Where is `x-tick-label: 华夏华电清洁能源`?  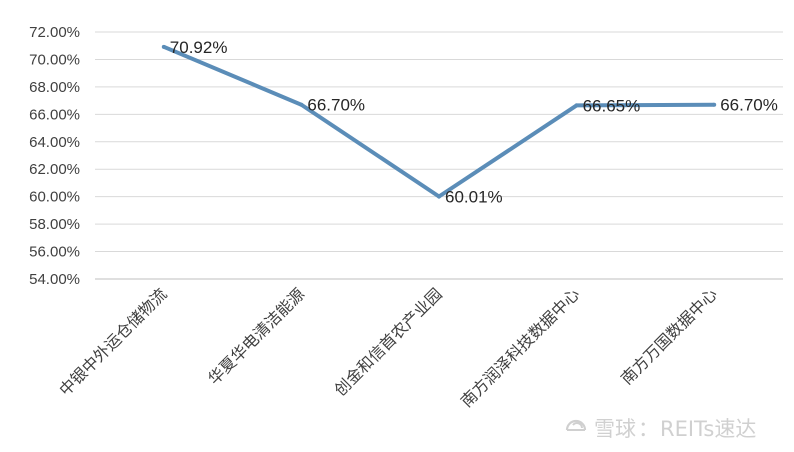 x-tick-label: 华夏华电清洁能源 is located at coordinates (256, 336).